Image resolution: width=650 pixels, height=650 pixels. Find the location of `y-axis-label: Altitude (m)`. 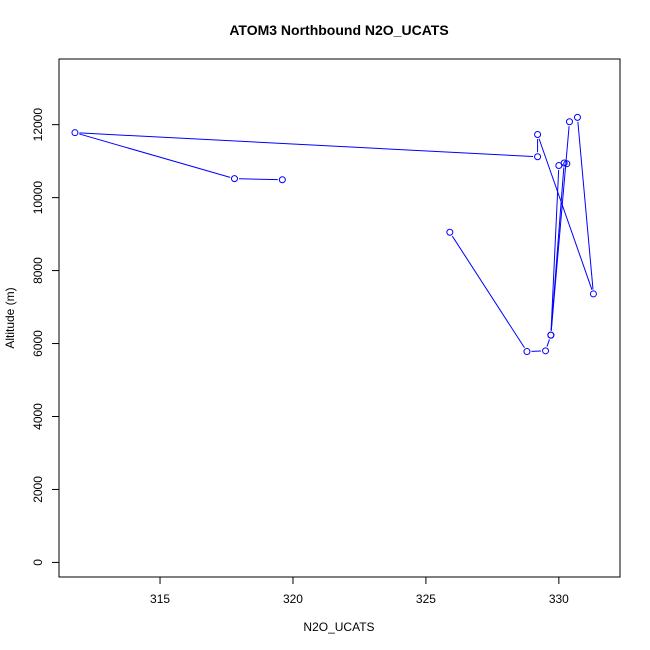

y-axis-label: Altitude (m) is located at coordinates (10, 317).